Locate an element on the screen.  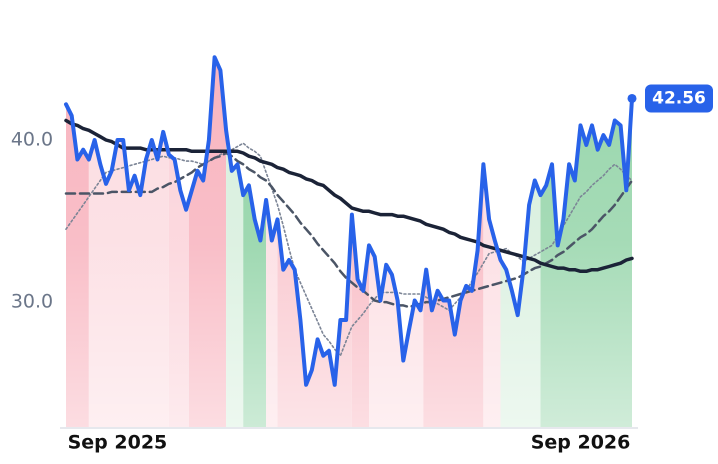
y-tick-label: 40.0 is located at coordinates (32, 139).